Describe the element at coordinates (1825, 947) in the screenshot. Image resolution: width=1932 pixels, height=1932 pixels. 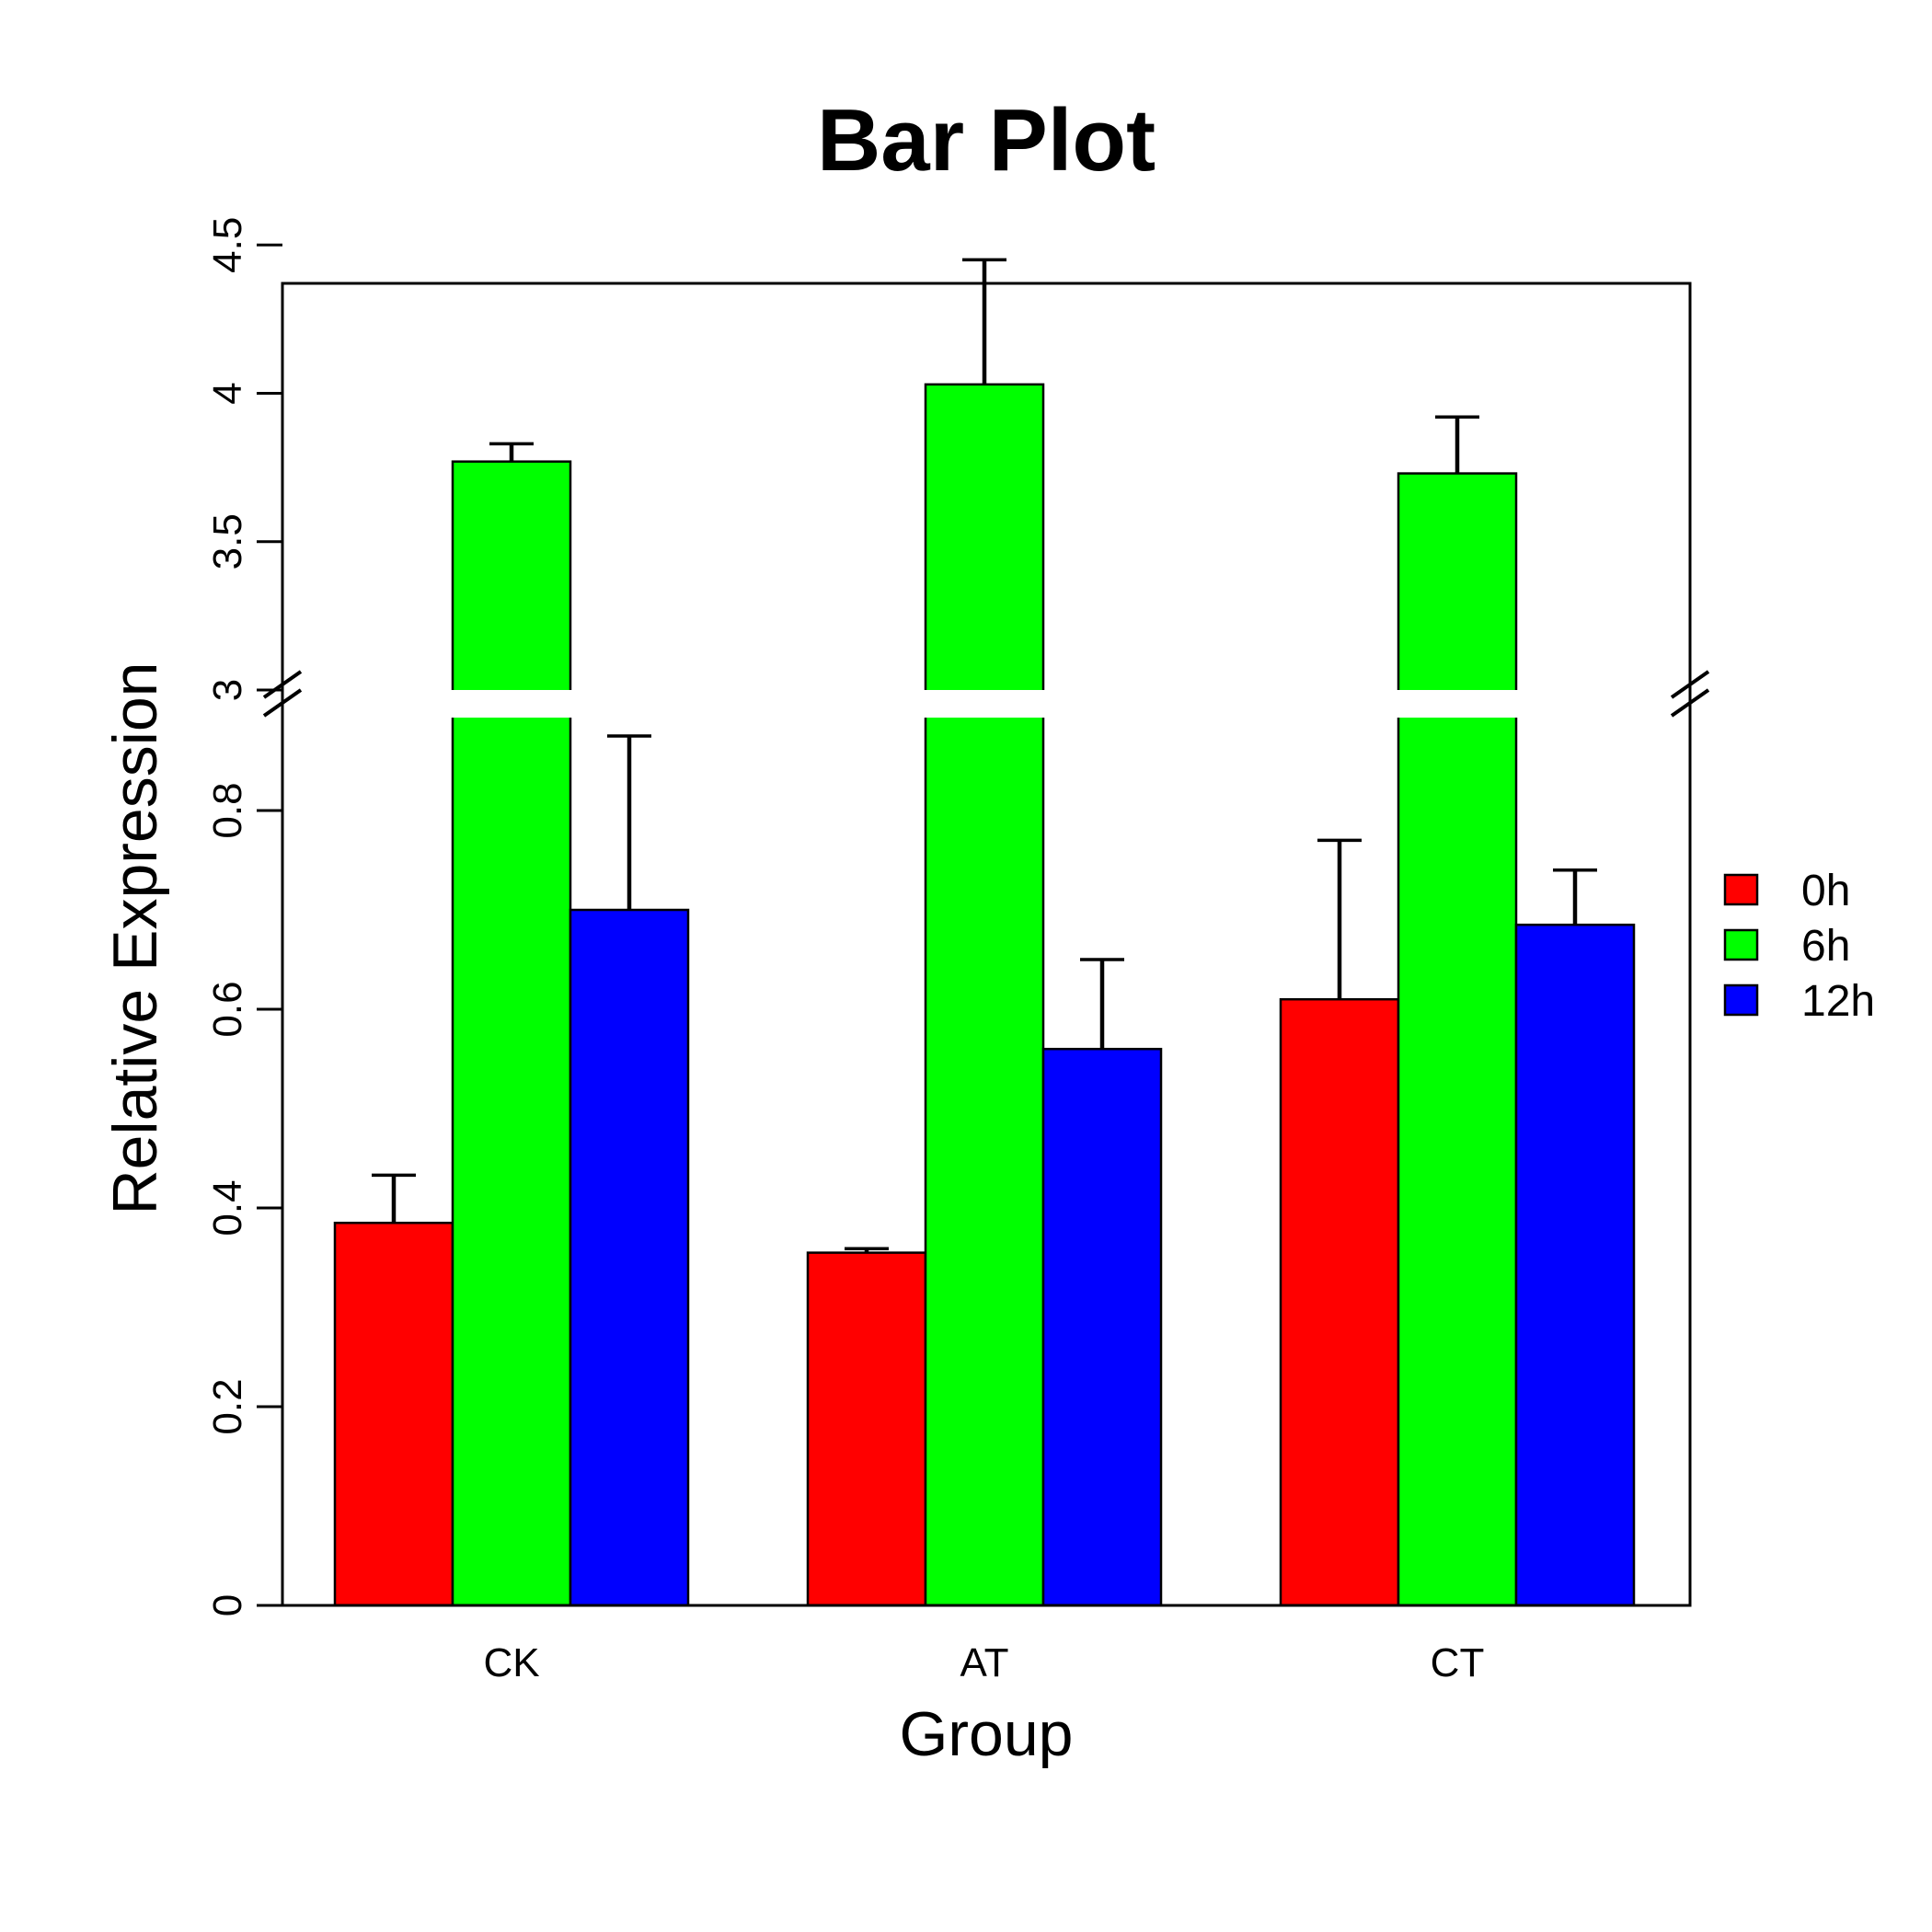
I see `legend-label-6h: 6h` at that location.